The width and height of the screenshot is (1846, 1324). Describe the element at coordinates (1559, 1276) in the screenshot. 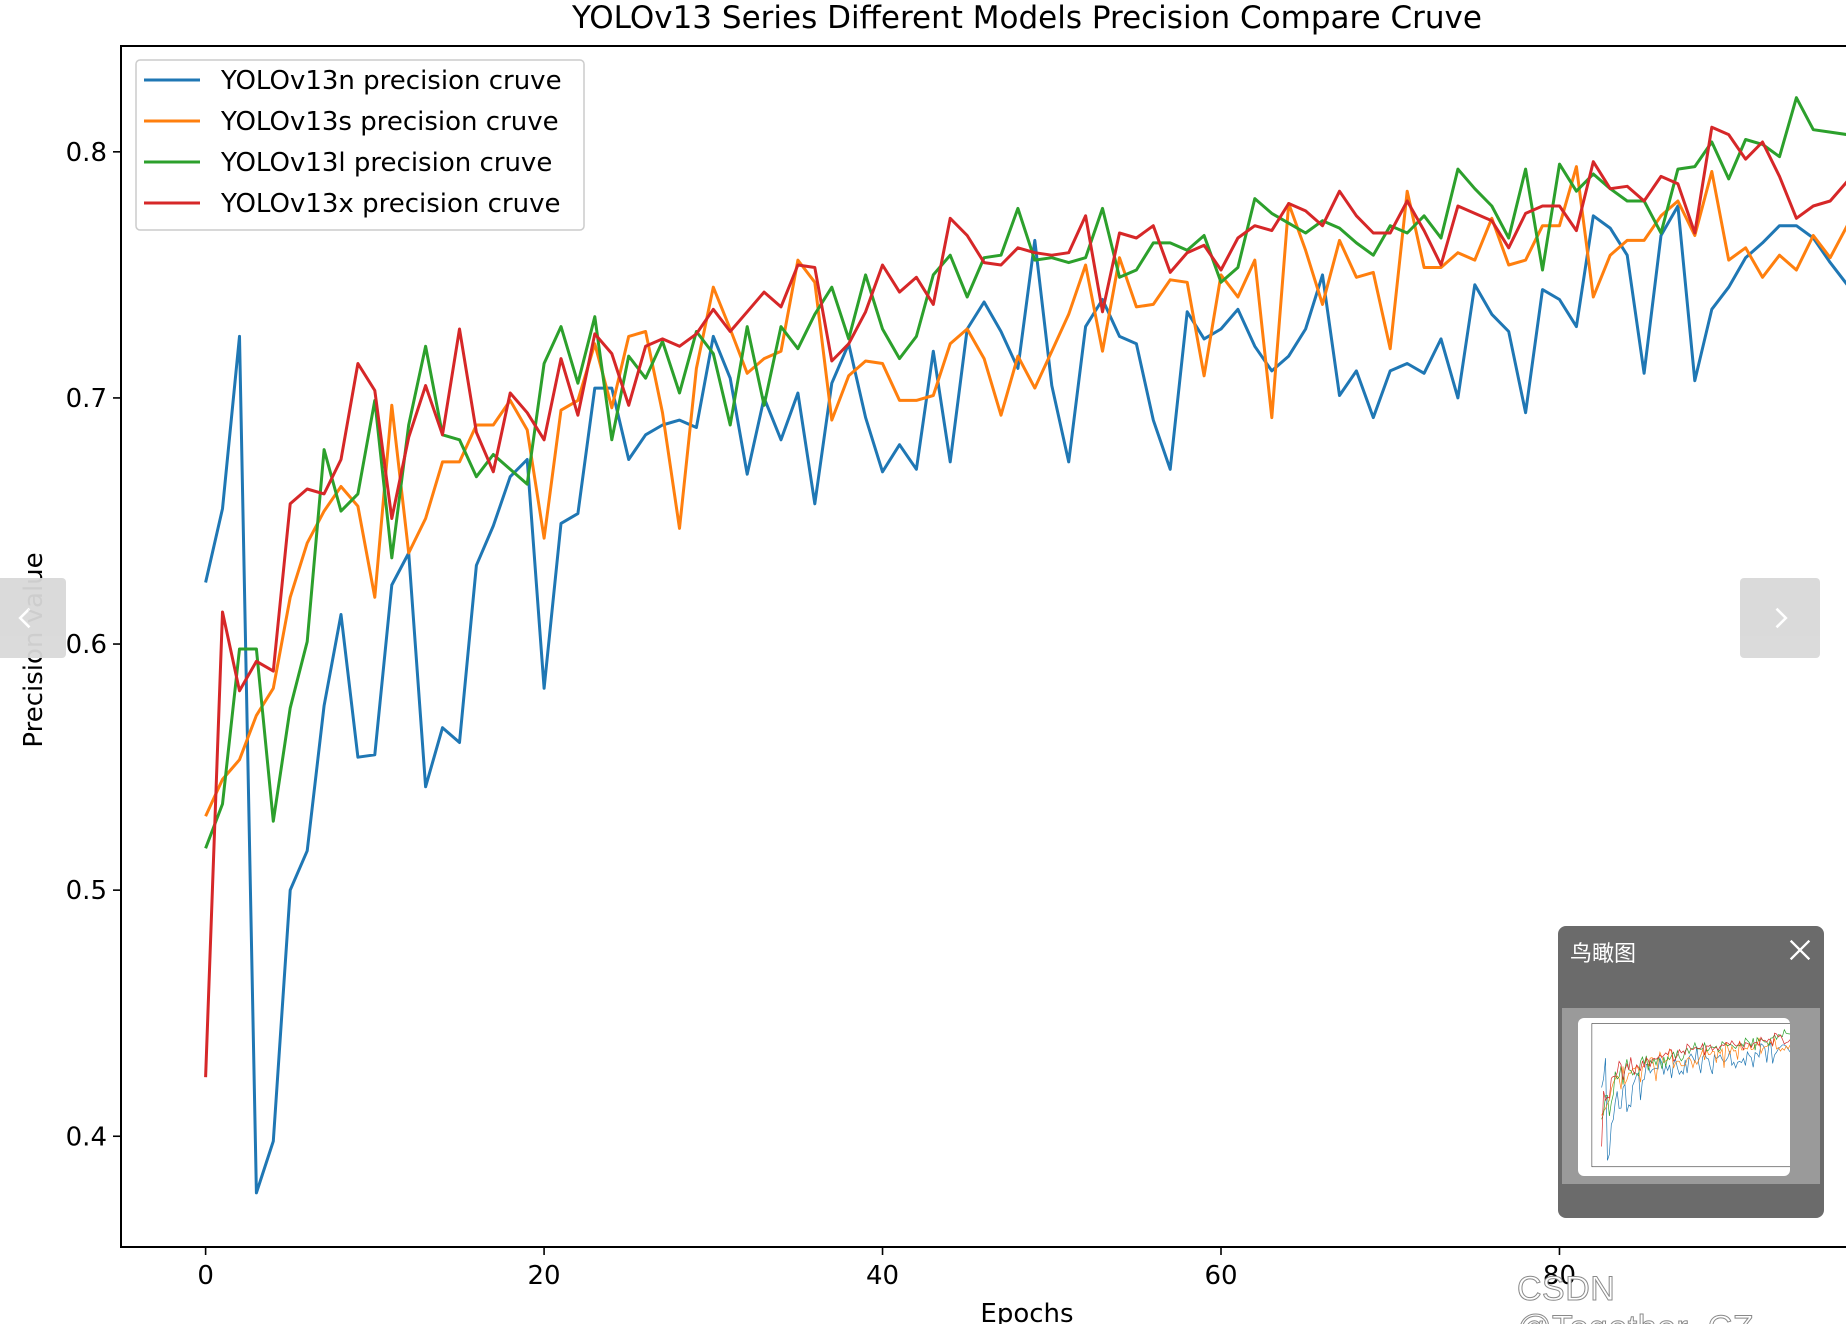

I see `x-tick-label: 80` at that location.